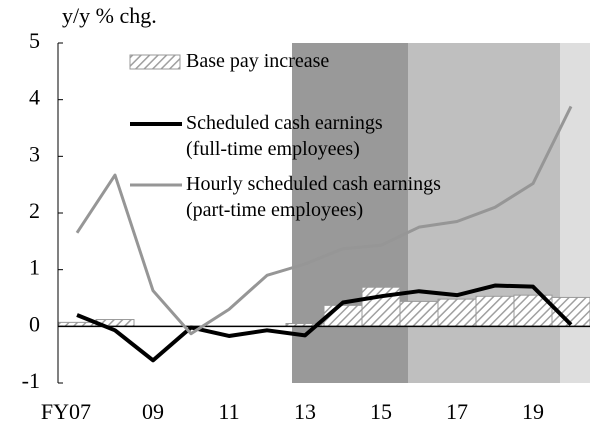 The height and width of the screenshot is (434, 590). I want to click on y-tick-label: 3, so click(34, 153).